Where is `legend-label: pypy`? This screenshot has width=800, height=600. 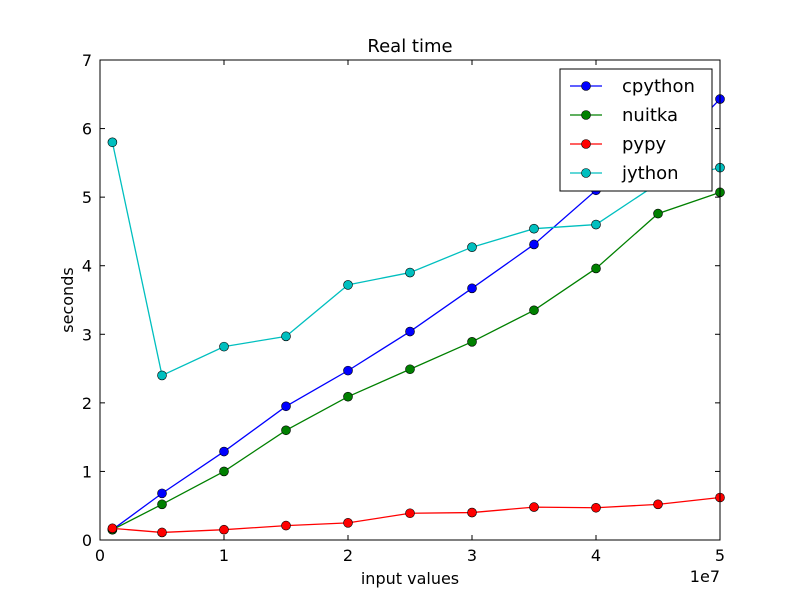
legend-label: pypy is located at coordinates (644, 144).